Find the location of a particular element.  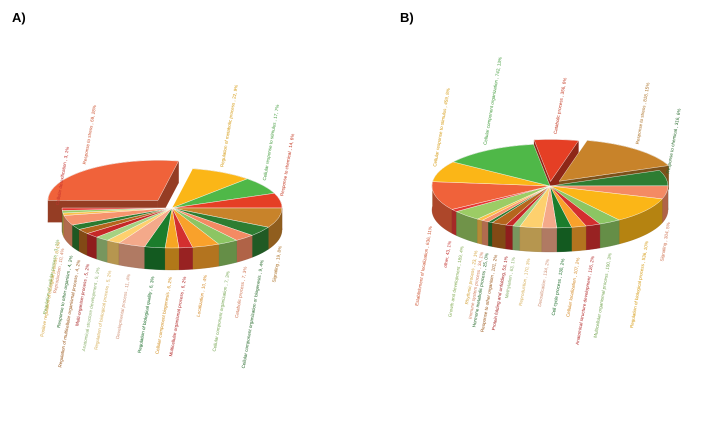

pie-slice-label: Catabolic process , 7, 3% is located at coordinates (241, 292).